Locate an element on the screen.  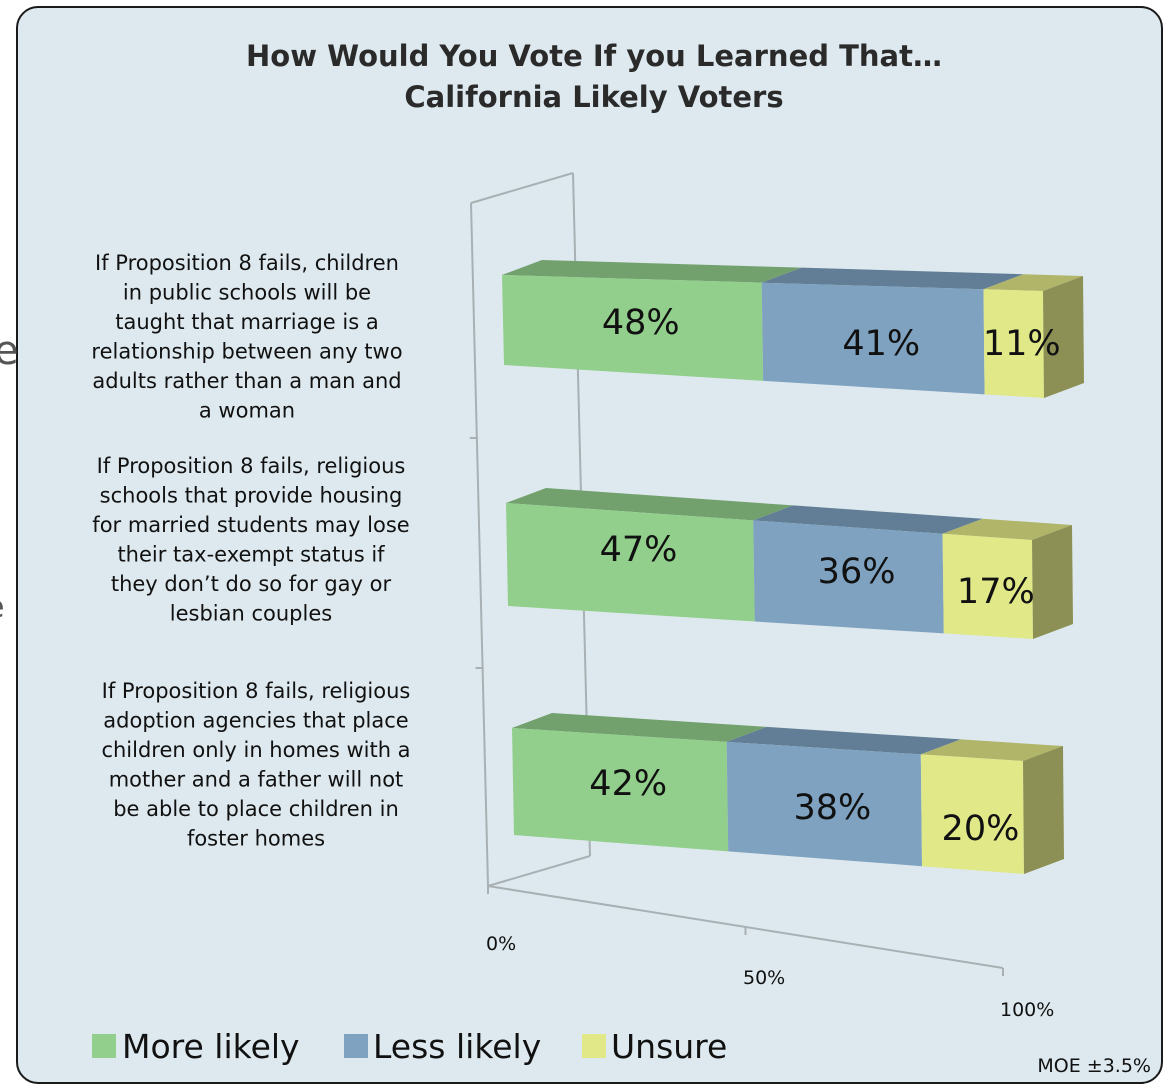
data-label-unsure-1: 11% is located at coordinates (1022, 344).